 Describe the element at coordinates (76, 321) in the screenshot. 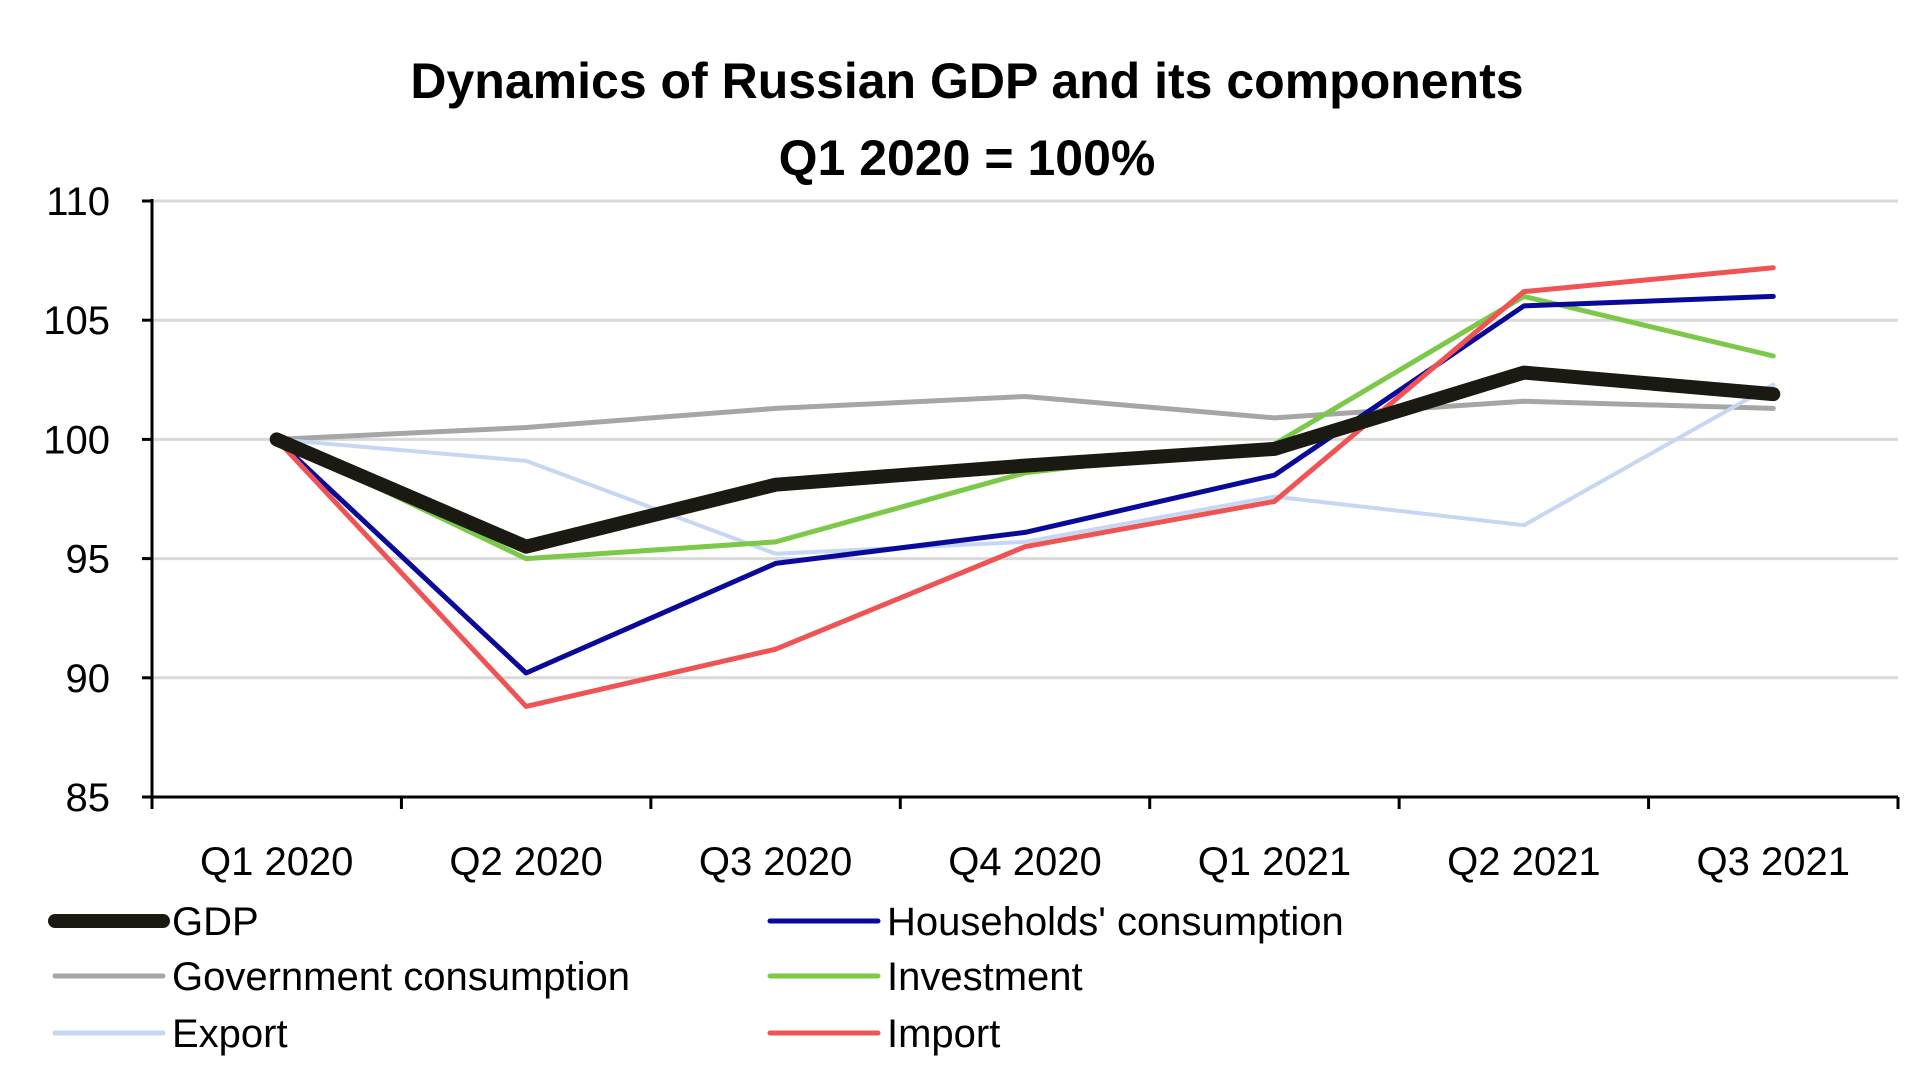

I see `y-tick-label: 105` at that location.